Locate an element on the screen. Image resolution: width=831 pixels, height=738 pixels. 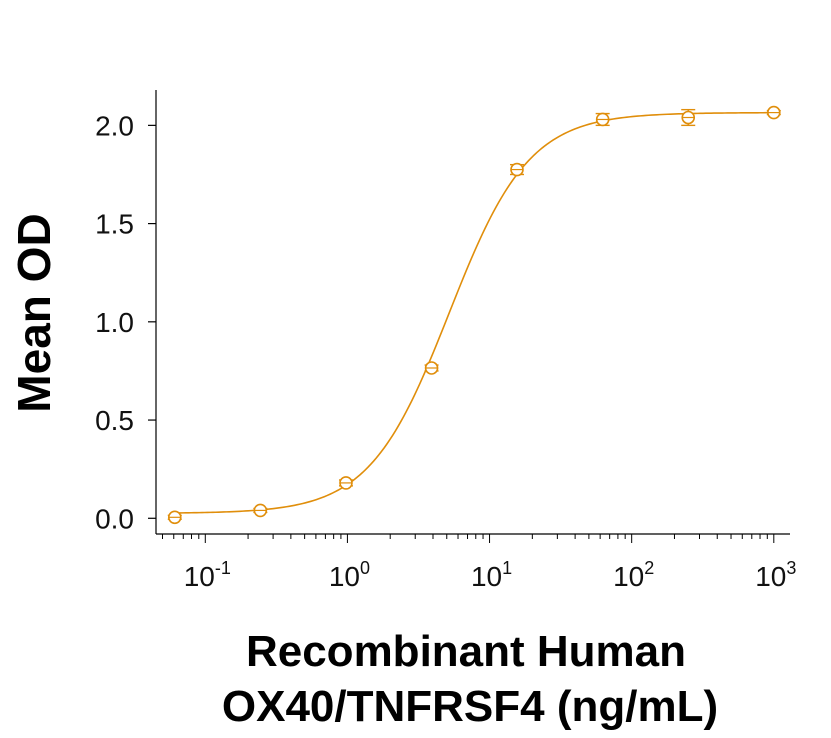
y-tick-label: 0.0 is located at coordinates (114, 518).